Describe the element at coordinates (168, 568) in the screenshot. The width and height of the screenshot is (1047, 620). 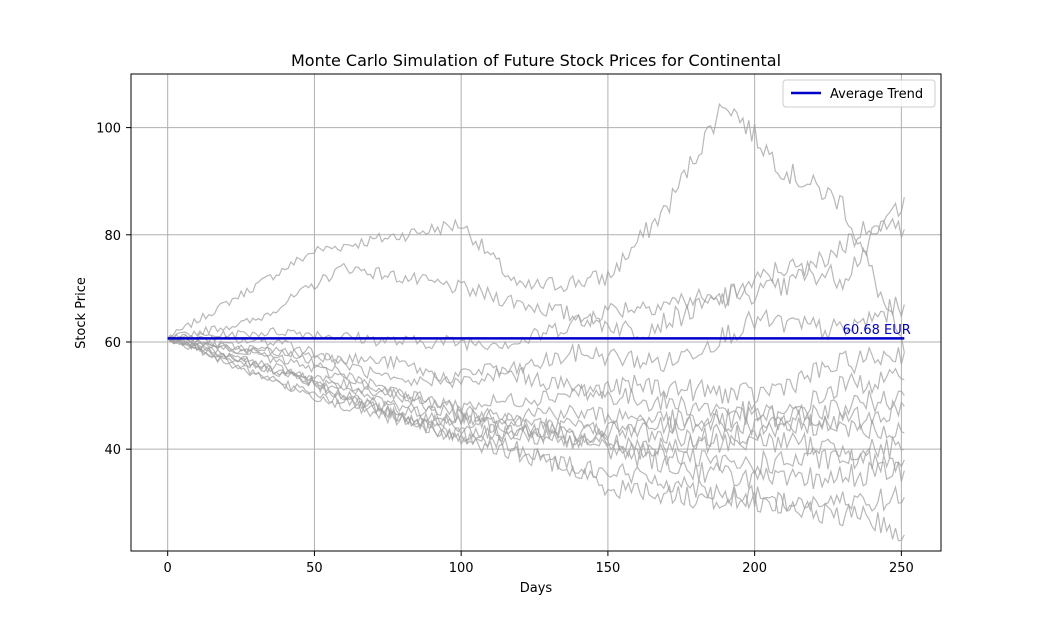
I see `x-tick-label: 0` at that location.